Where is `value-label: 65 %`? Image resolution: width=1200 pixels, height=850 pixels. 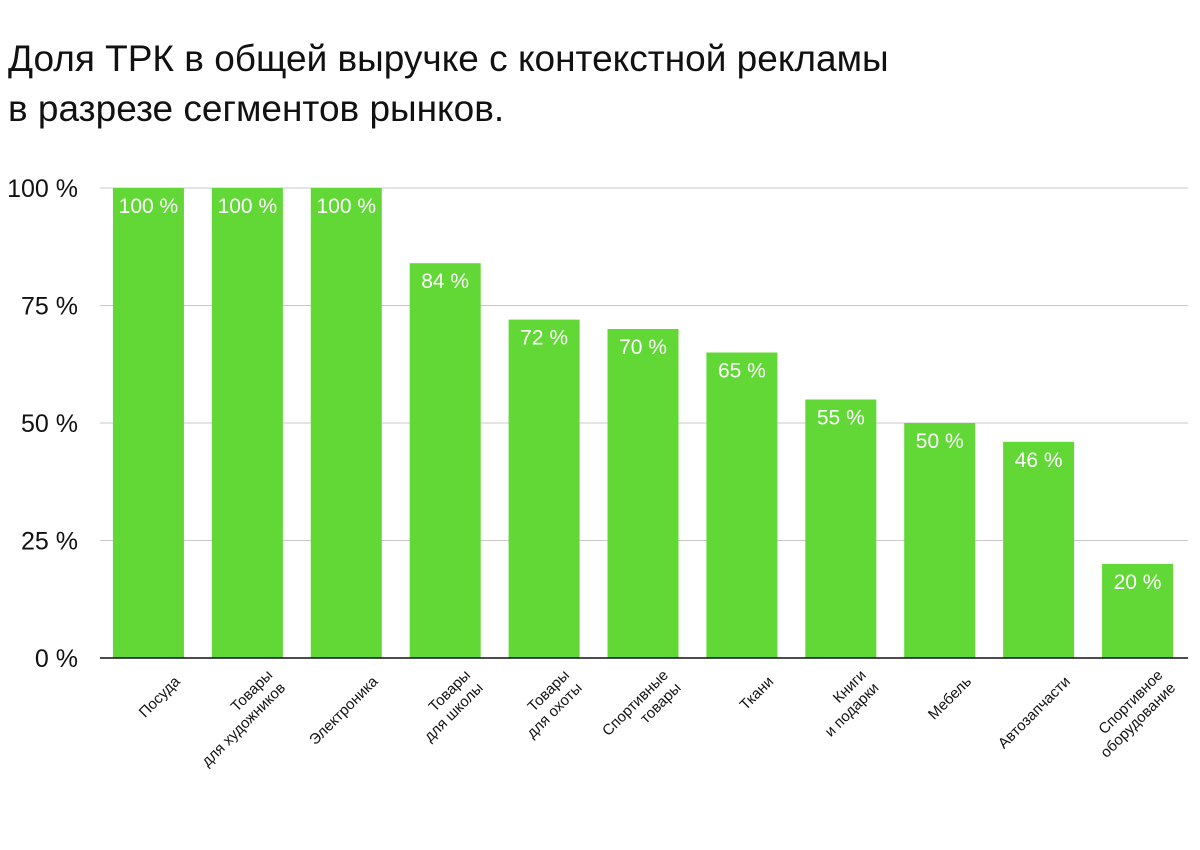
value-label: 65 % is located at coordinates (742, 371).